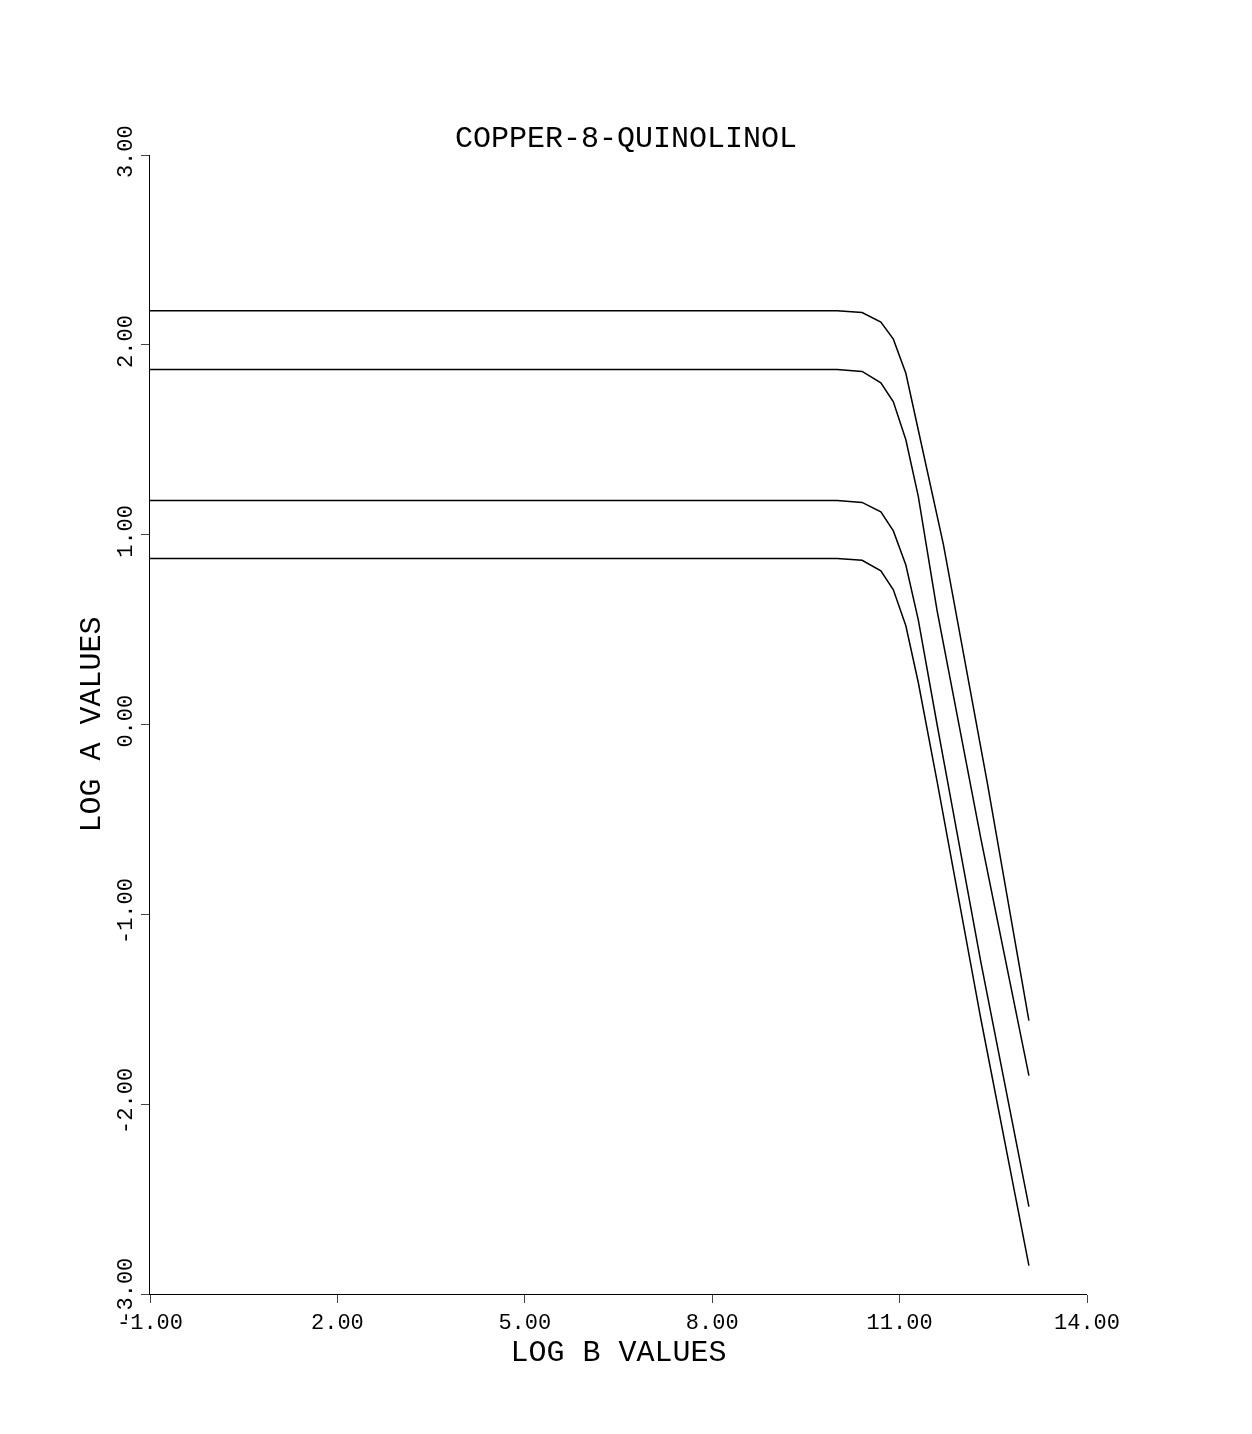  I want to click on y-tick-label: 1.00, so click(127, 531).